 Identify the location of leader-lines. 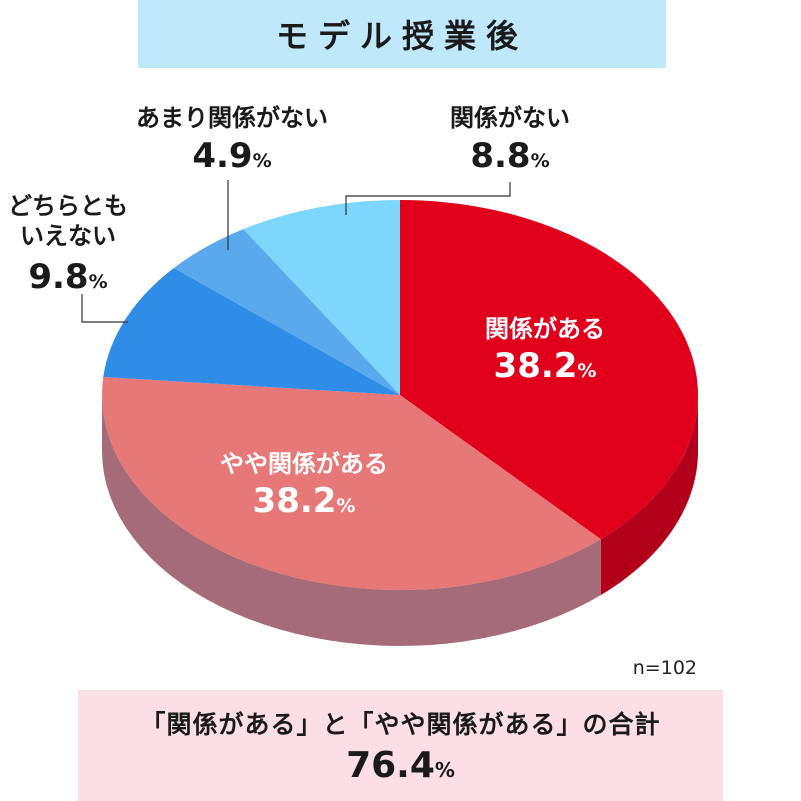
(296, 251).